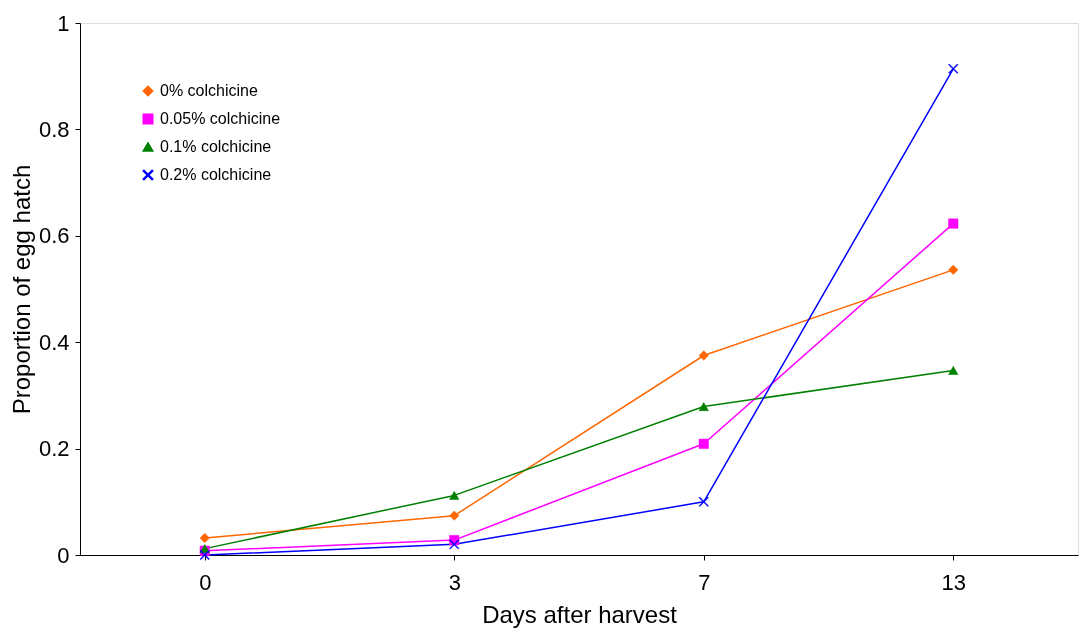 This screenshot has width=1088, height=633. What do you see at coordinates (54, 342) in the screenshot?
I see `y-tick-label: 0.4` at bounding box center [54, 342].